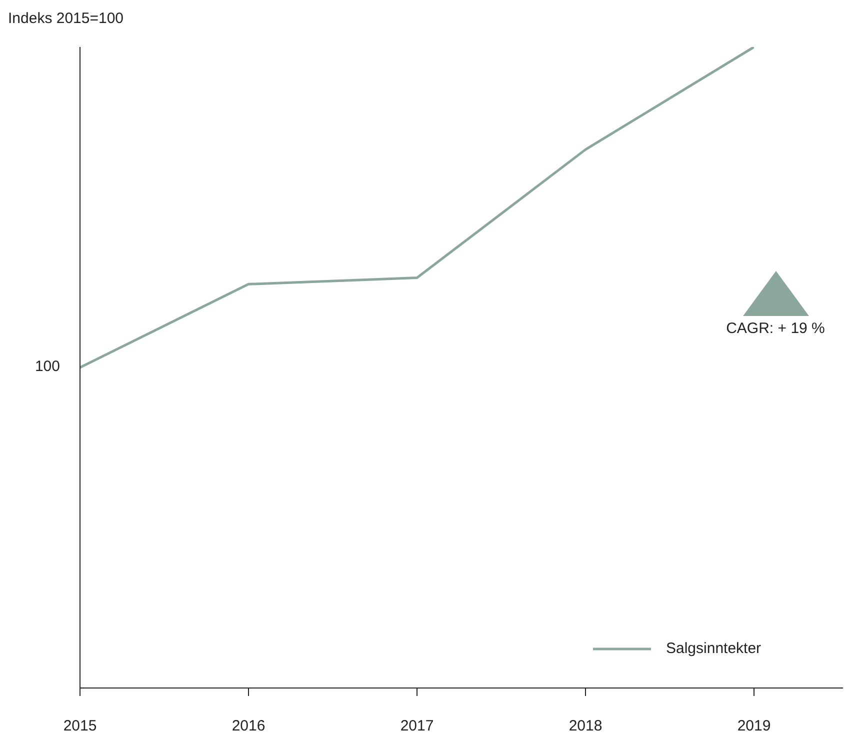 The image size is (851, 745). What do you see at coordinates (249, 726) in the screenshot?
I see `x-tick-label: 2016` at bounding box center [249, 726].